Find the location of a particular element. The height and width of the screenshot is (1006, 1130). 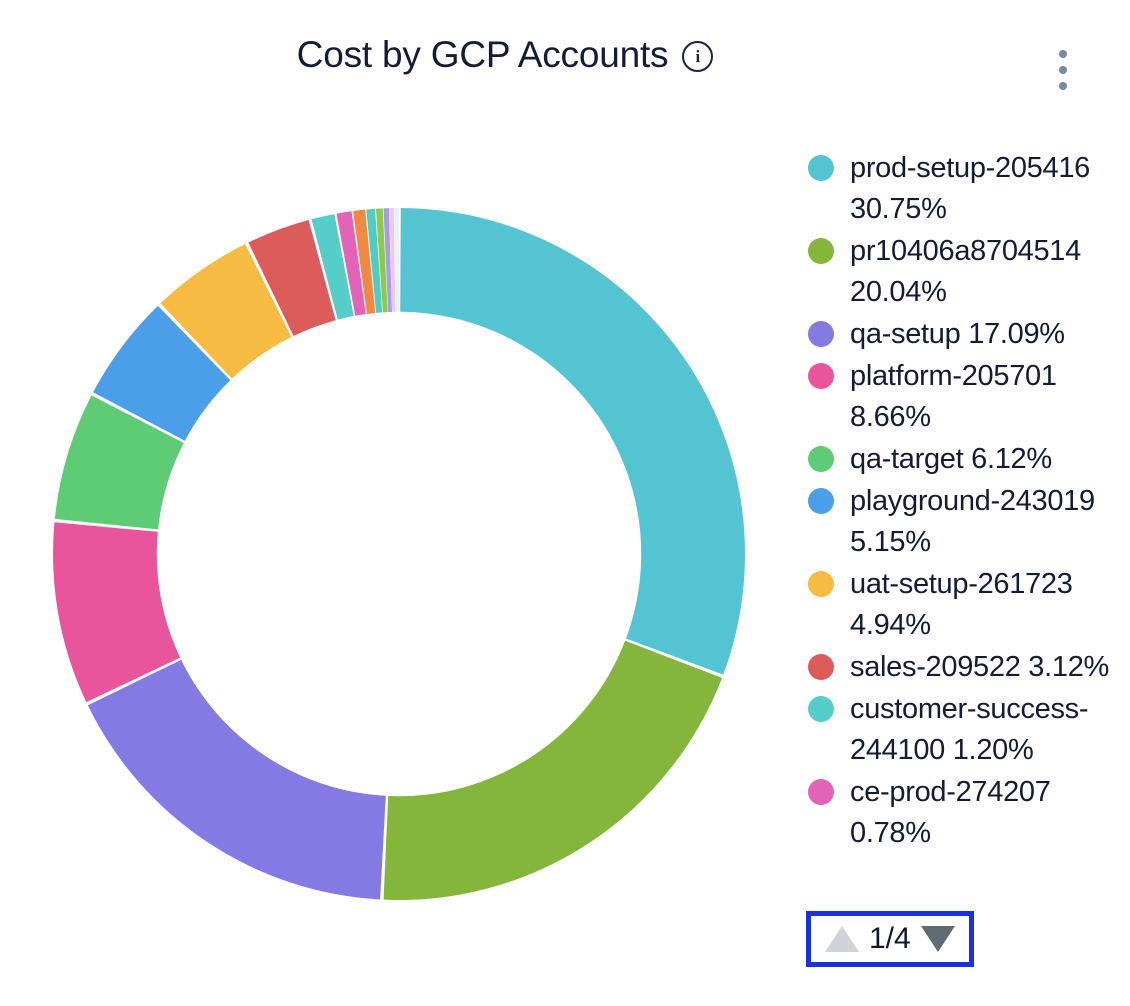

pager-down-arrow-icon is located at coordinates (937, 939).